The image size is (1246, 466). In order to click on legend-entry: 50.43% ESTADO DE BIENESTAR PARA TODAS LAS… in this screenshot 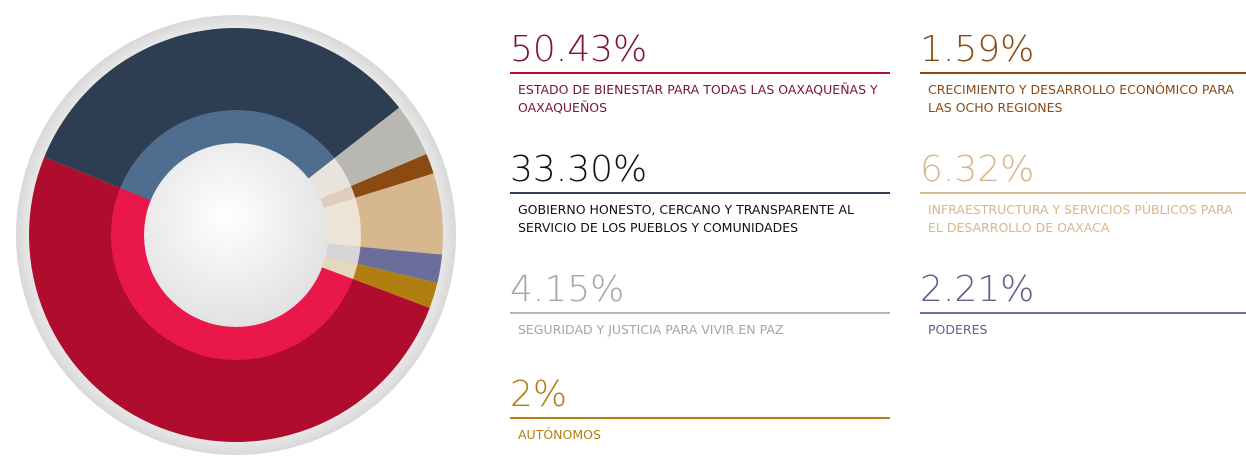, I will do `click(700, 73)`.